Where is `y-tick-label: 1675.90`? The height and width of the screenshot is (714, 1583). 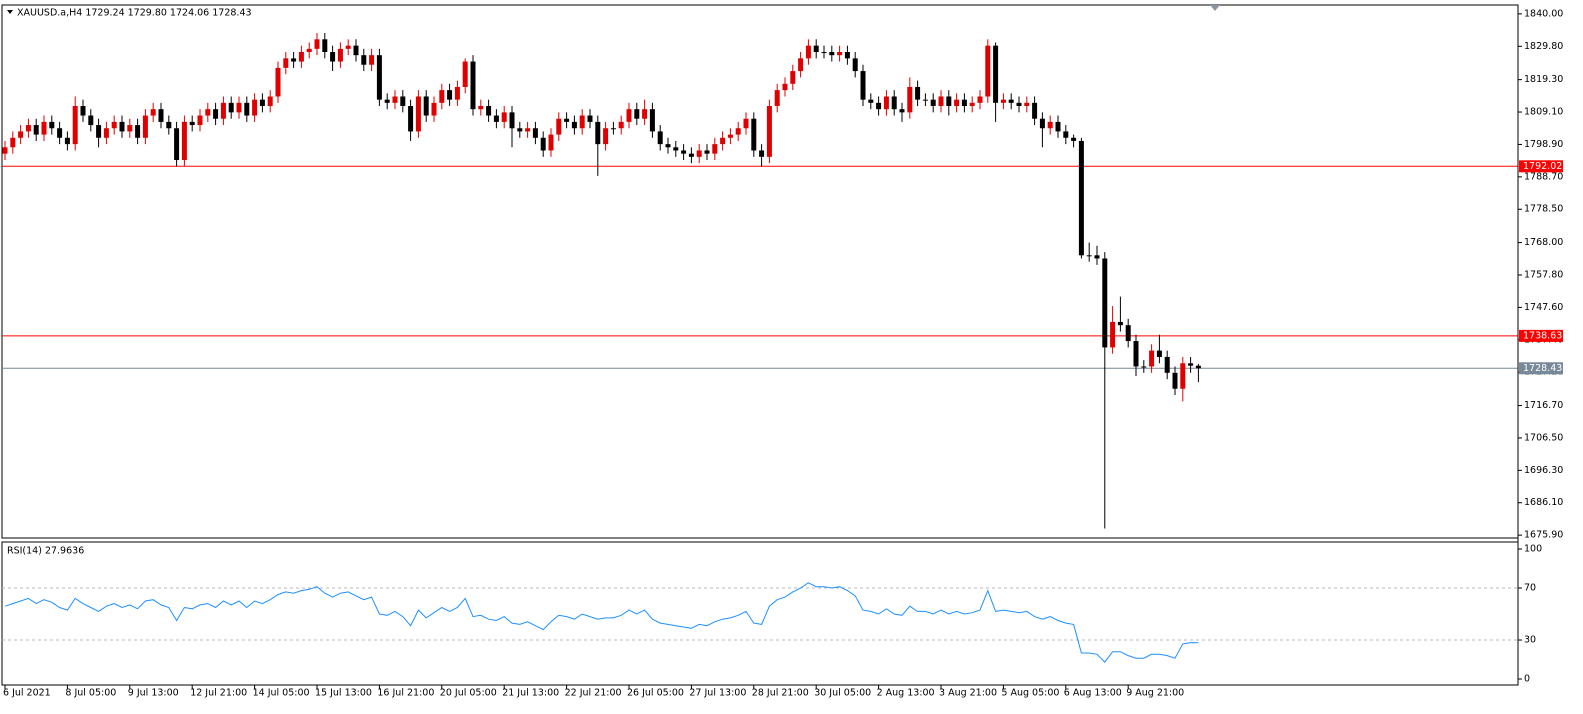
y-tick-label: 1675.90 is located at coordinates (1543, 535).